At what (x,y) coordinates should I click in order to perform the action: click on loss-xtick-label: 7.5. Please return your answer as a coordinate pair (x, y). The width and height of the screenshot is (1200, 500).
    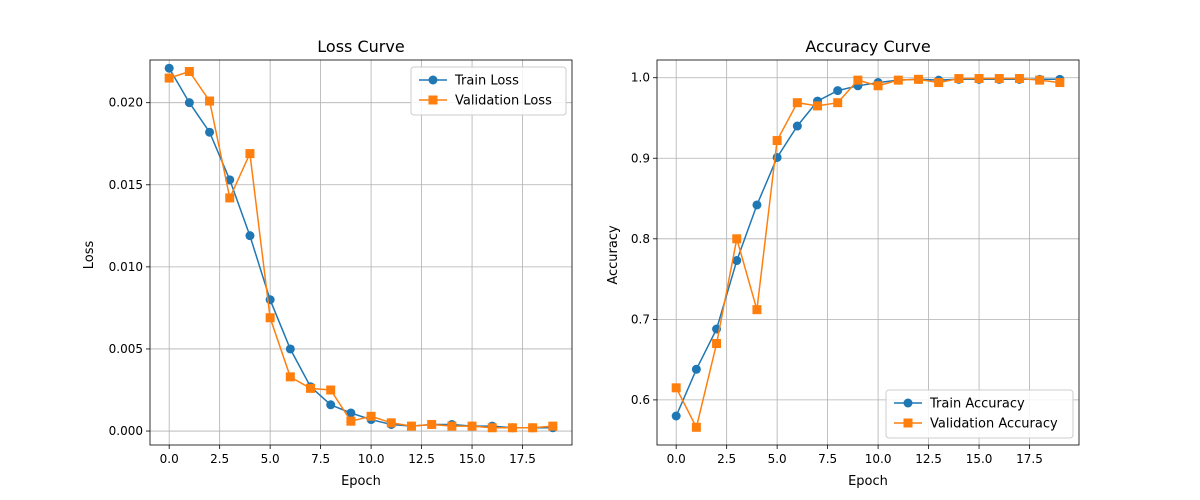
    Looking at the image, I should click on (320, 459).